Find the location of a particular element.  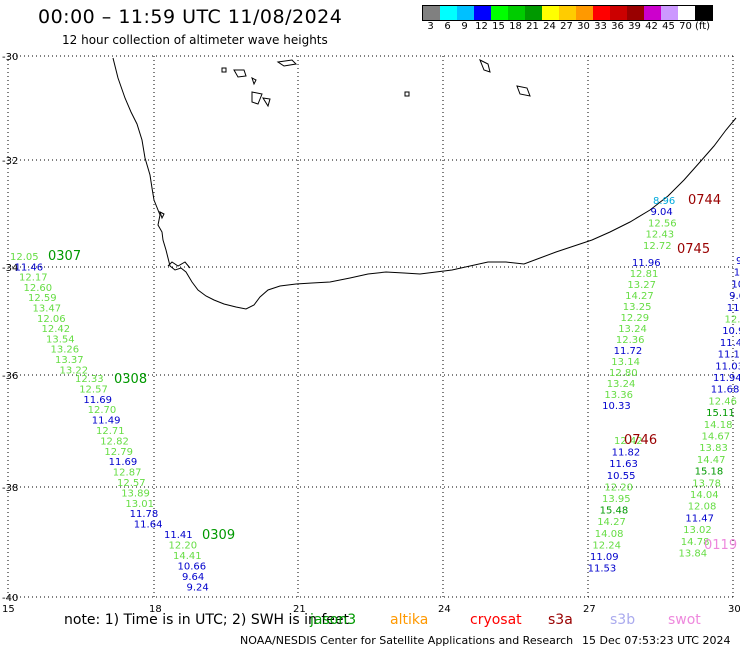

wave-height-value: 13.78 is located at coordinates (706, 483).